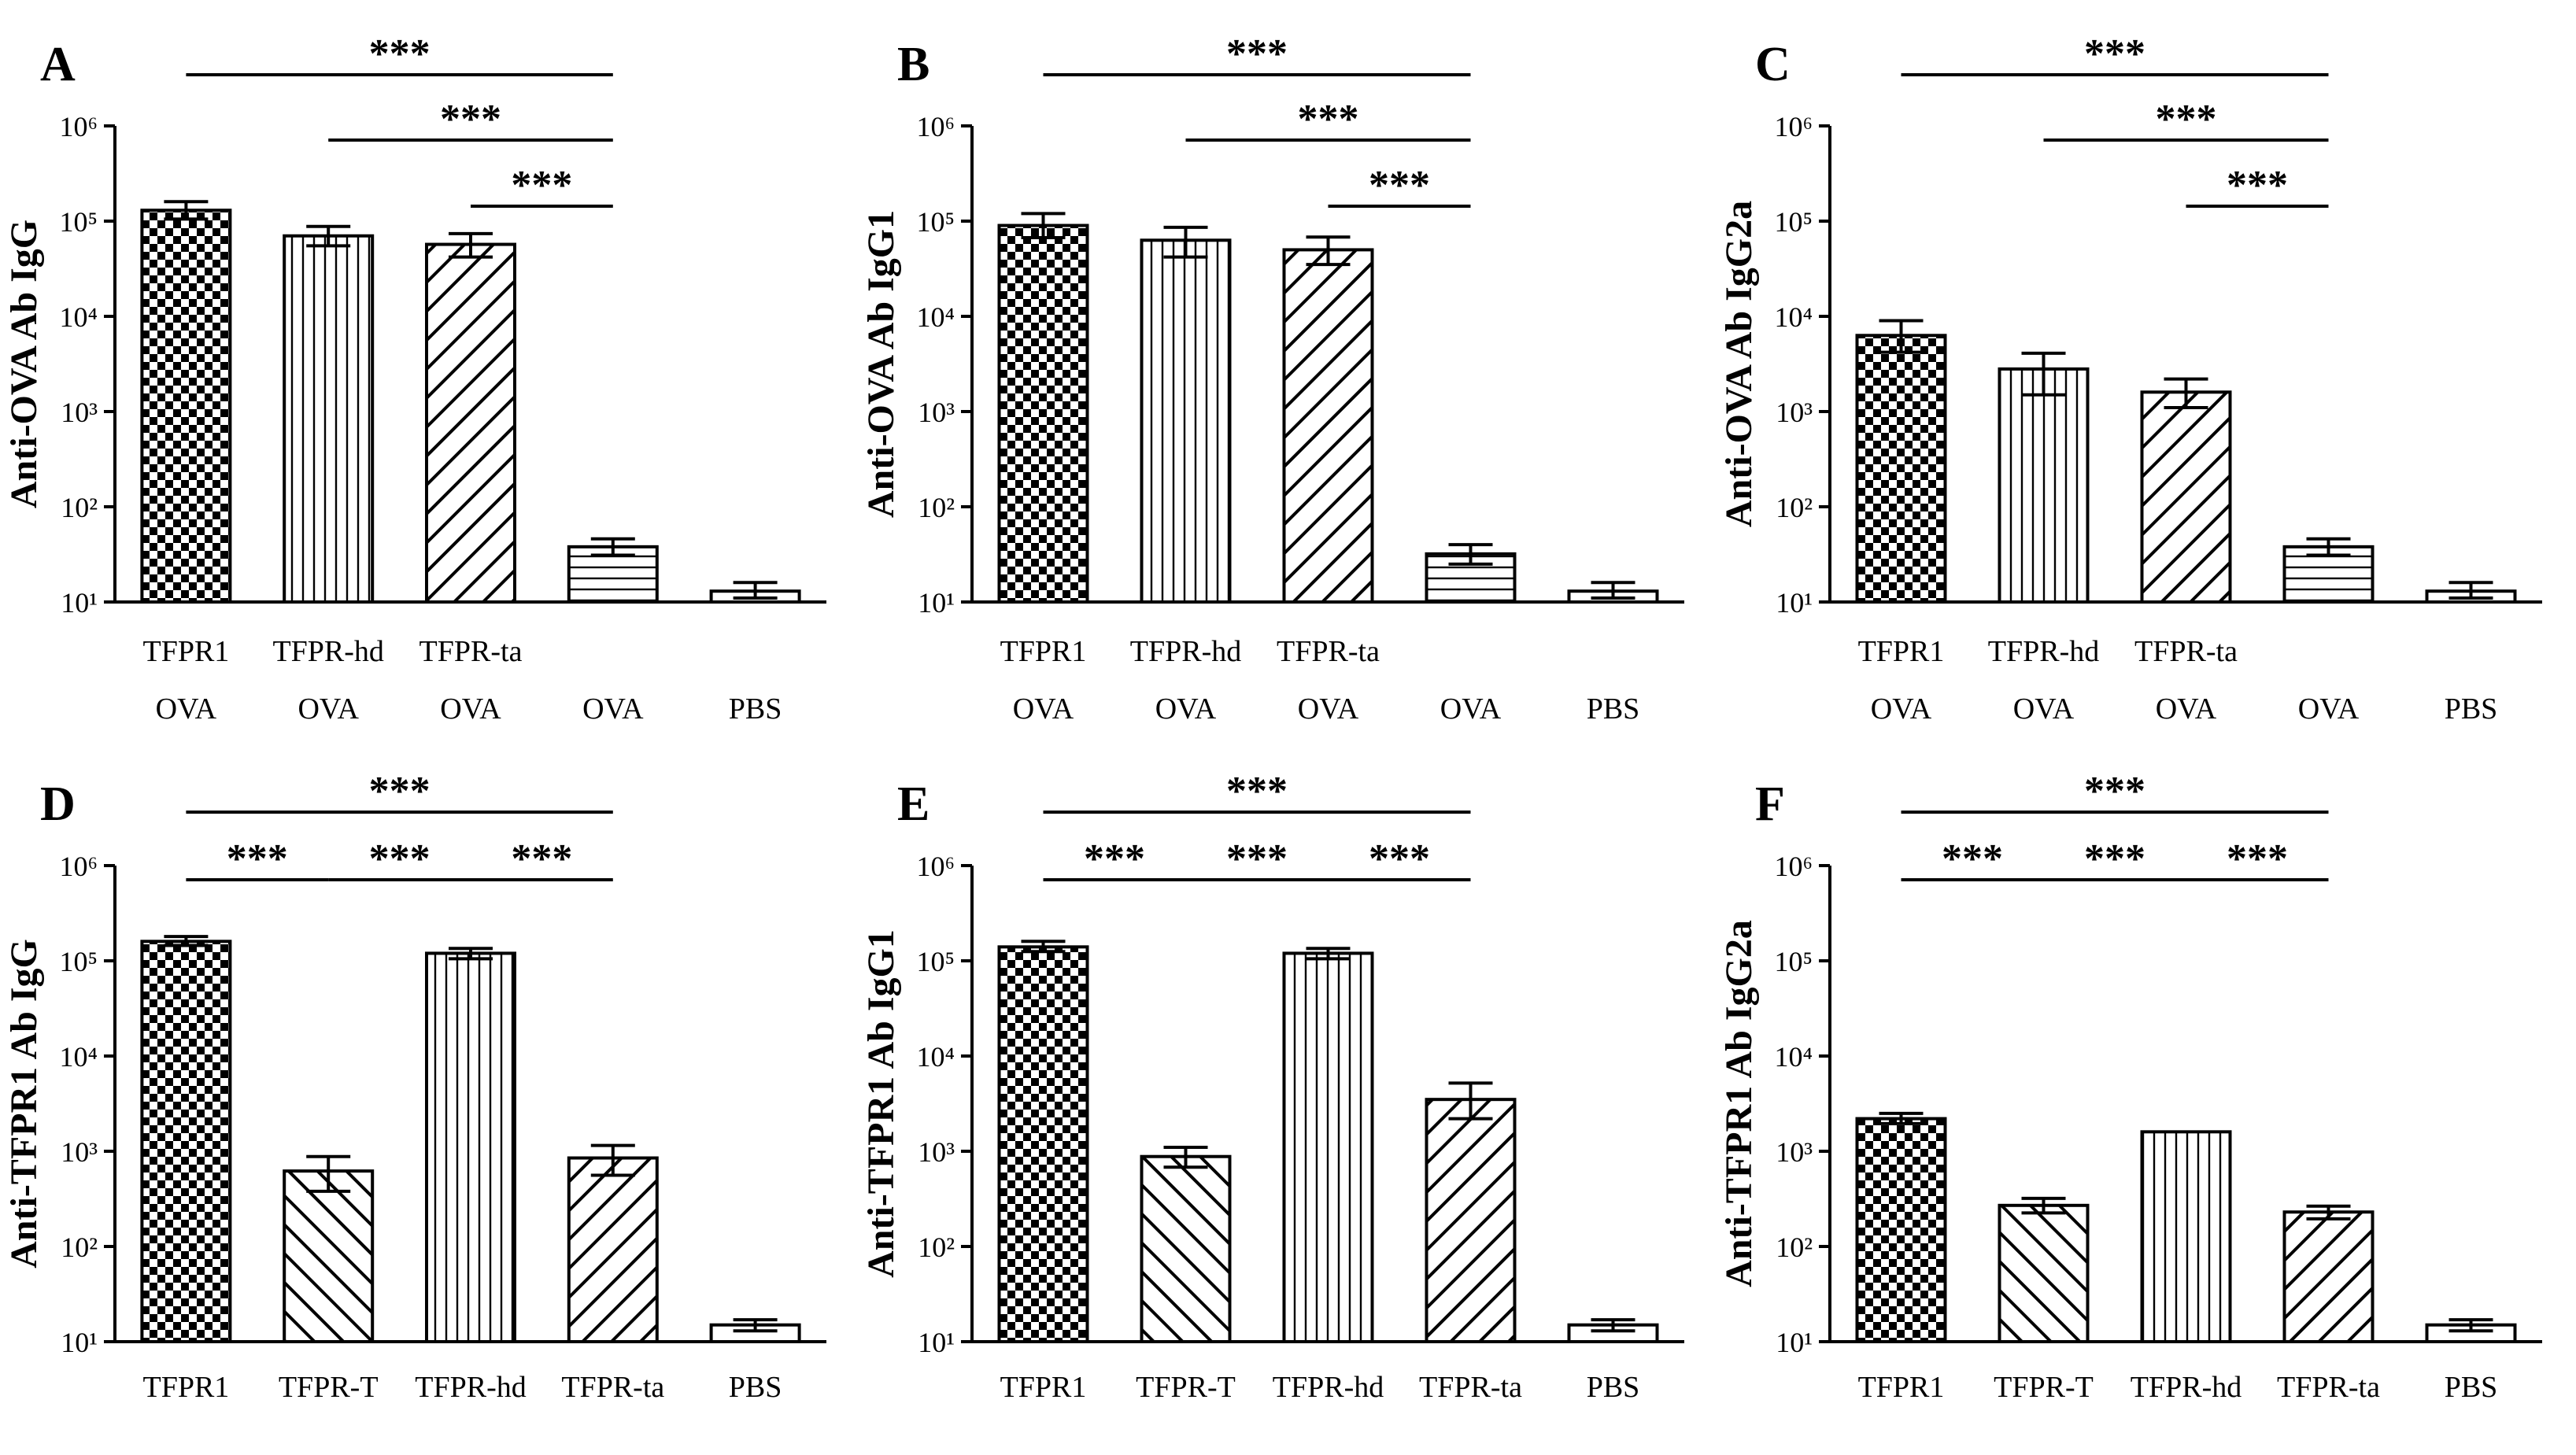 This screenshot has width=2576, height=1455. Describe the element at coordinates (881, 1103) in the screenshot. I see `y-axis-label: Anti-TFPR1 Ab IgG1` at that location.